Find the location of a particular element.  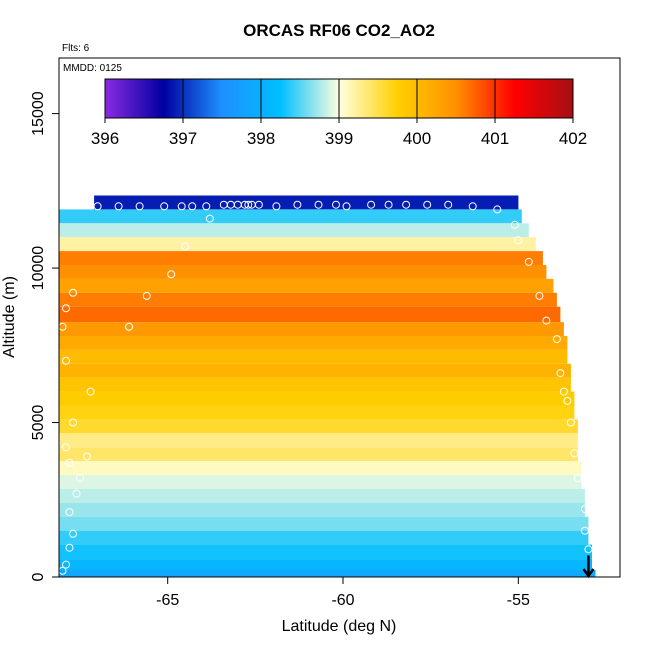

y-tick-label: 5000 is located at coordinates (38, 423).